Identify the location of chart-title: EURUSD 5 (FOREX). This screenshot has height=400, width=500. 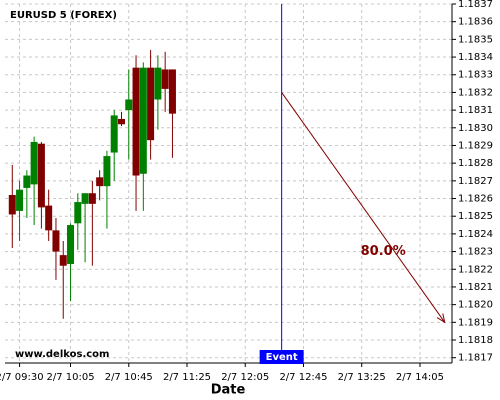
(63, 15).